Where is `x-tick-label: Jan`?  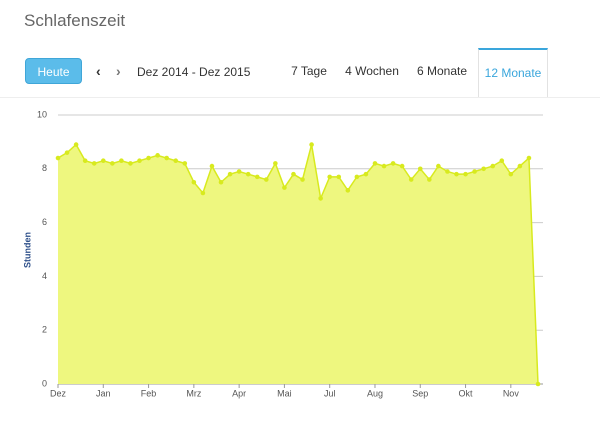 x-tick-label: Jan is located at coordinates (103, 393).